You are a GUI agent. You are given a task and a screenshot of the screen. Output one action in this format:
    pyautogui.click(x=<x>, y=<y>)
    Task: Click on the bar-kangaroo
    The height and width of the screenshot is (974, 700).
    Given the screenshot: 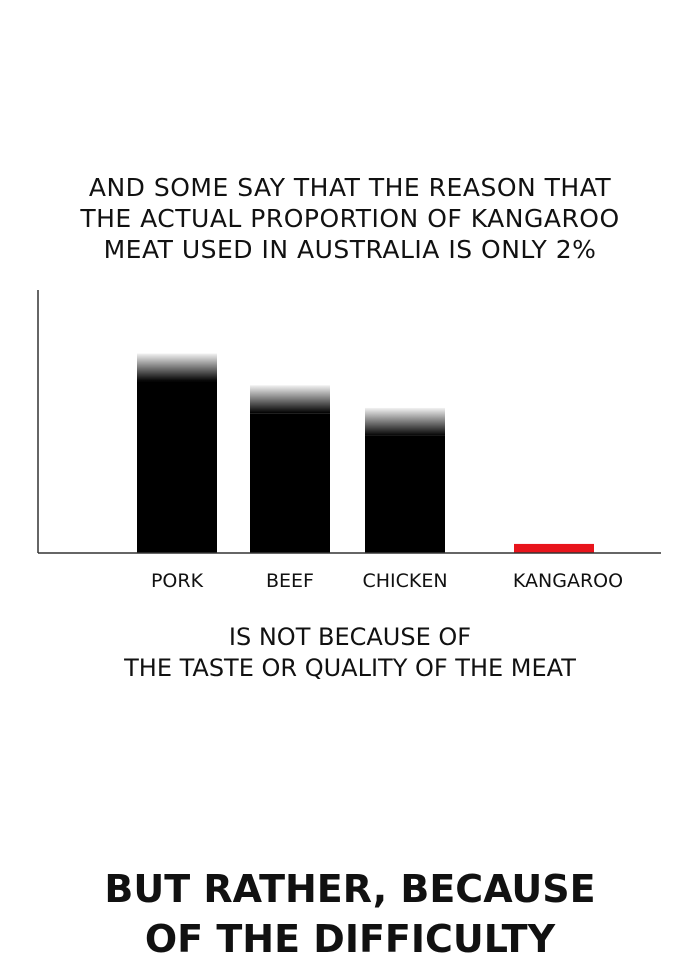 What is the action you would take?
    pyautogui.click(x=554, y=548)
    